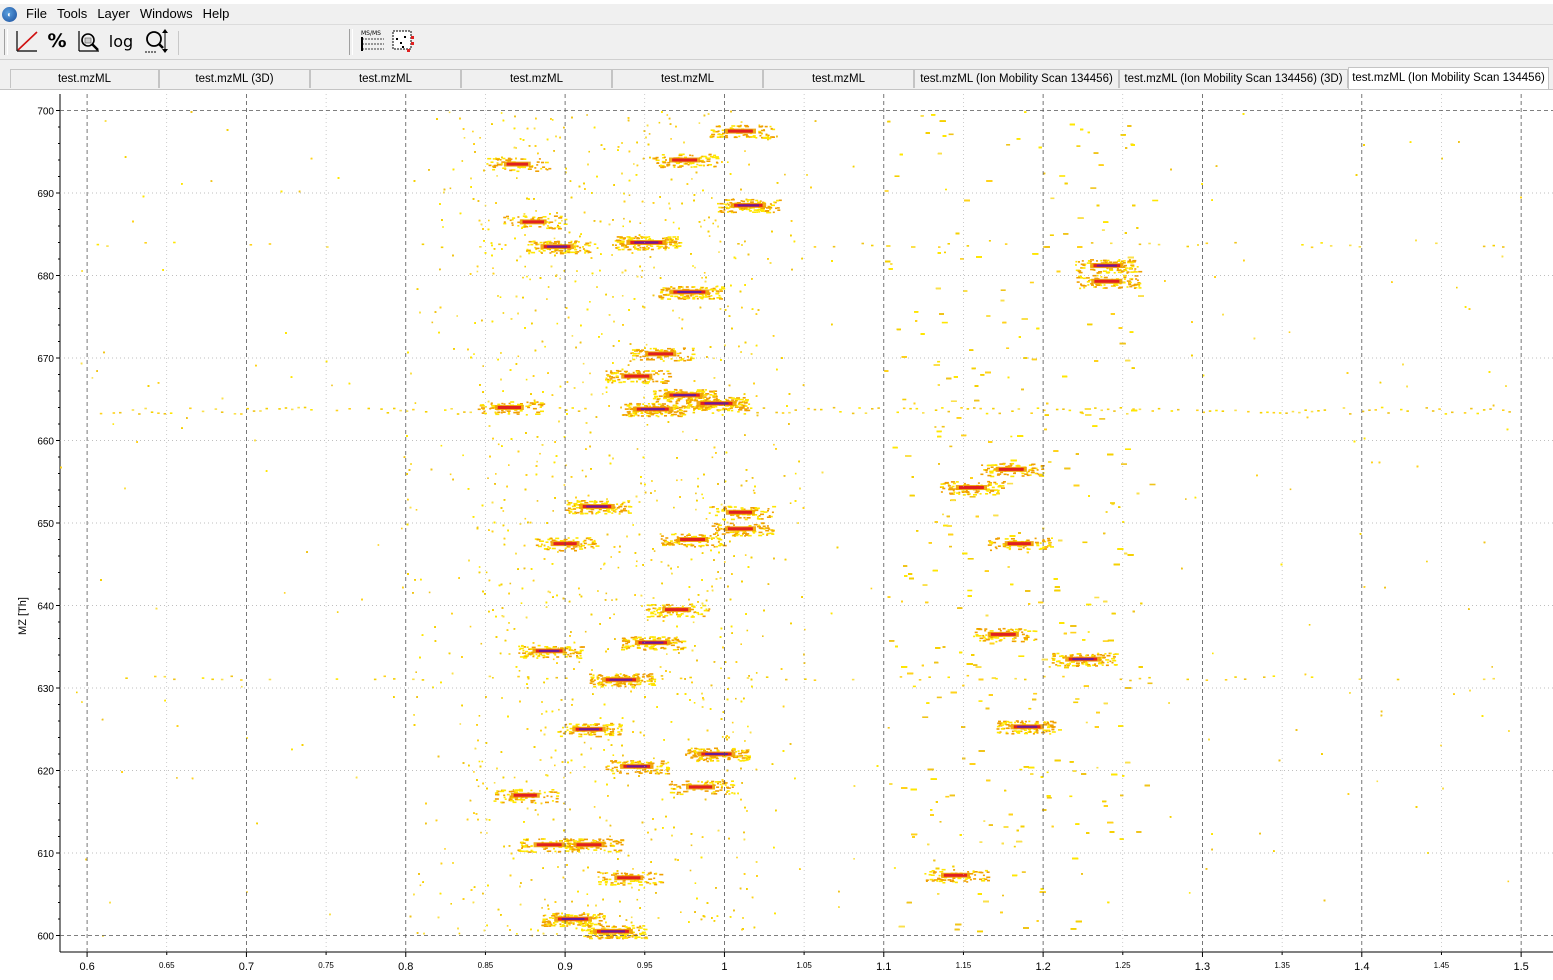 The image size is (1553, 980). I want to click on tab-ion-mobility-scan-active: test.mzML (Ion Mobility Scan 134456), so click(1448, 78).